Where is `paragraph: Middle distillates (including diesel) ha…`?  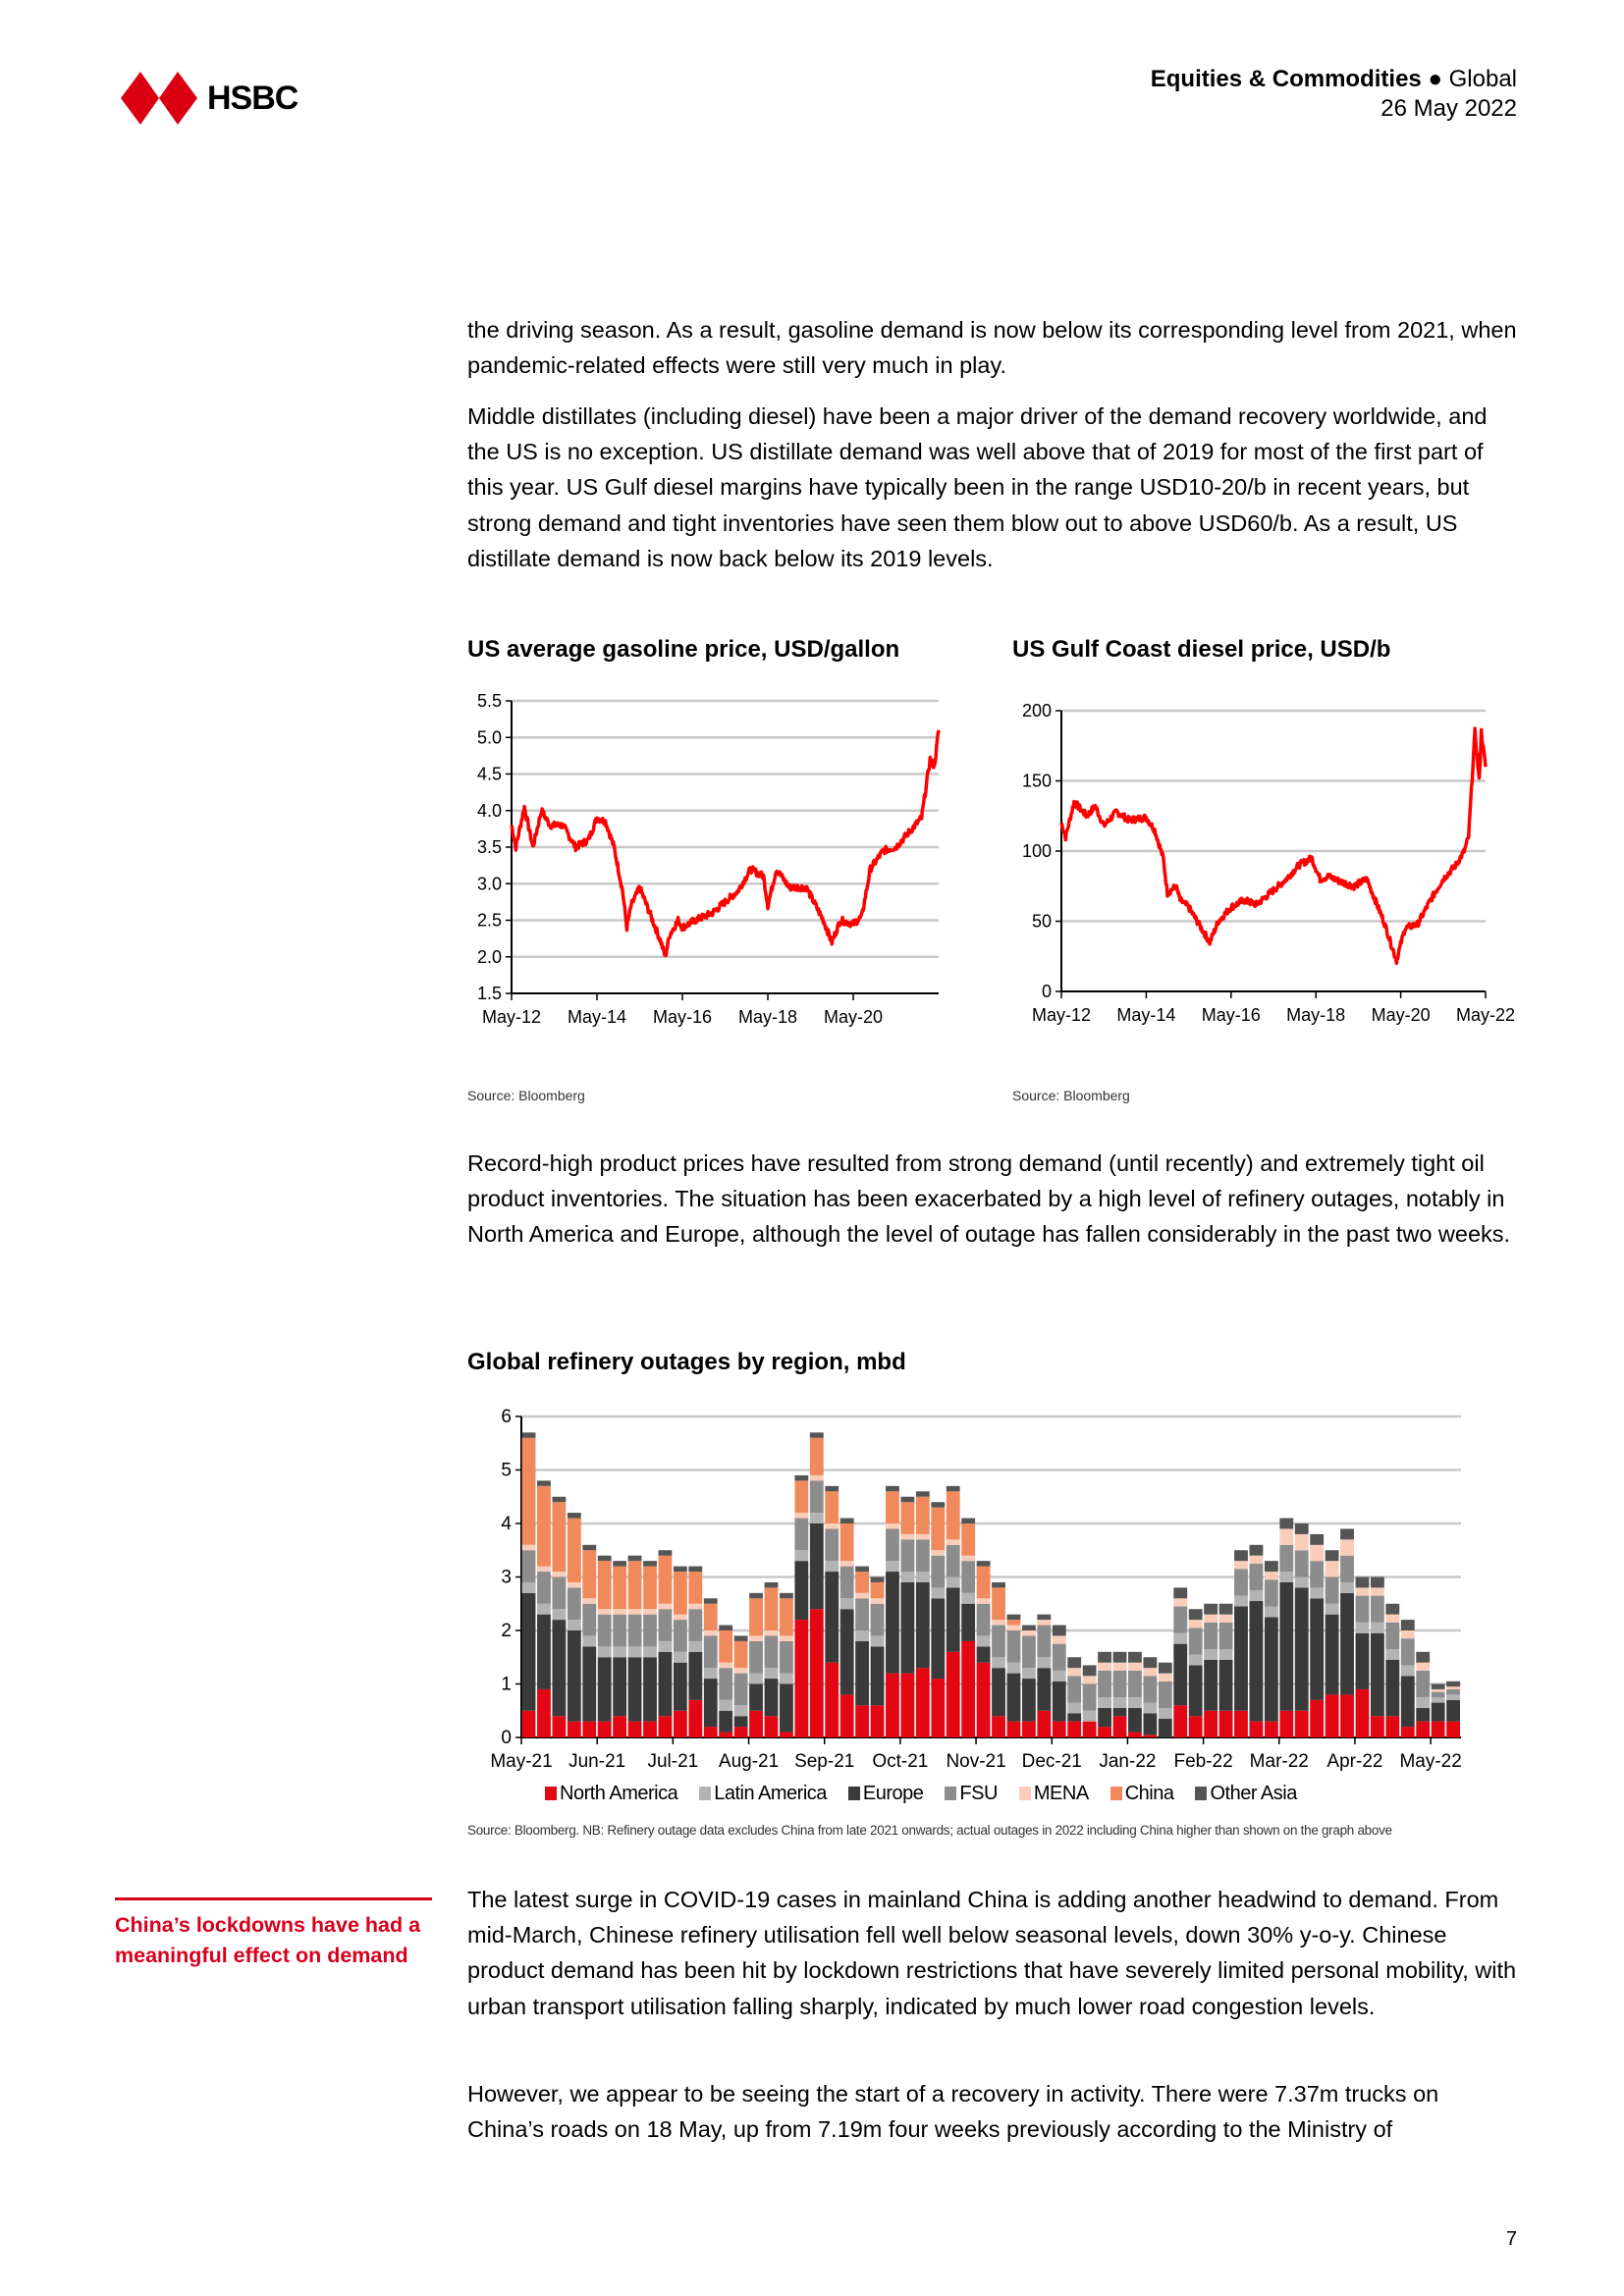 paragraph: Middle distillates (including diesel) ha… is located at coordinates (977, 487).